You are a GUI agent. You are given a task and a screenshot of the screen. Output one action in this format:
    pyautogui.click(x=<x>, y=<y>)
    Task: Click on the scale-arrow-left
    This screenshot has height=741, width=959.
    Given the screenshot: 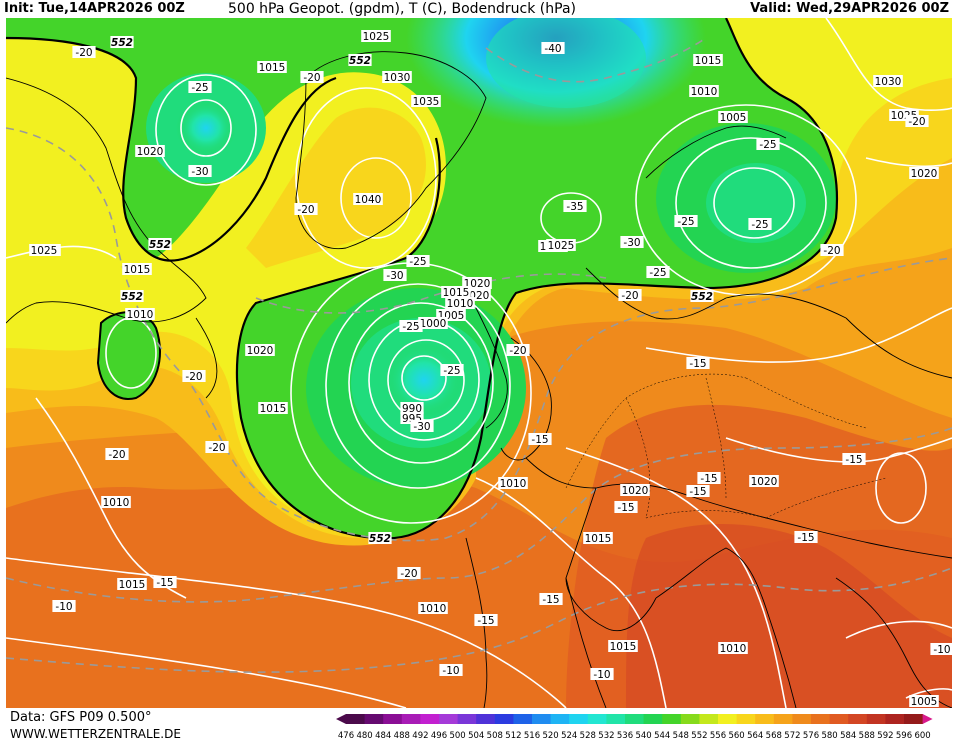 What is the action you would take?
    pyautogui.click(x=341, y=719)
    